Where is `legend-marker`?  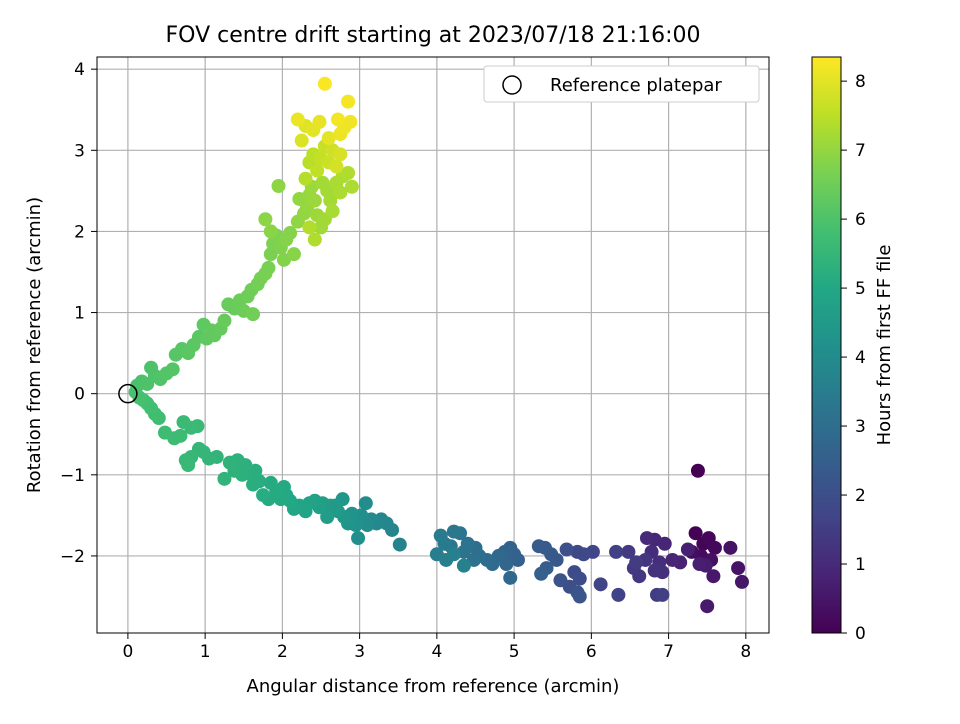
legend-marker is located at coordinates (512, 85).